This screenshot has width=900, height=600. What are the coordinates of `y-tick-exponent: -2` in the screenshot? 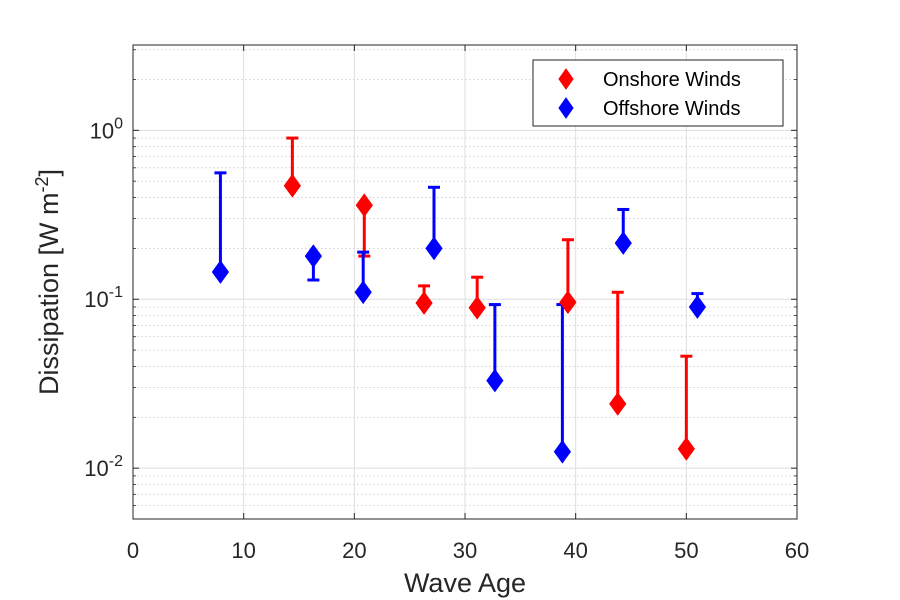 It's located at (116, 461).